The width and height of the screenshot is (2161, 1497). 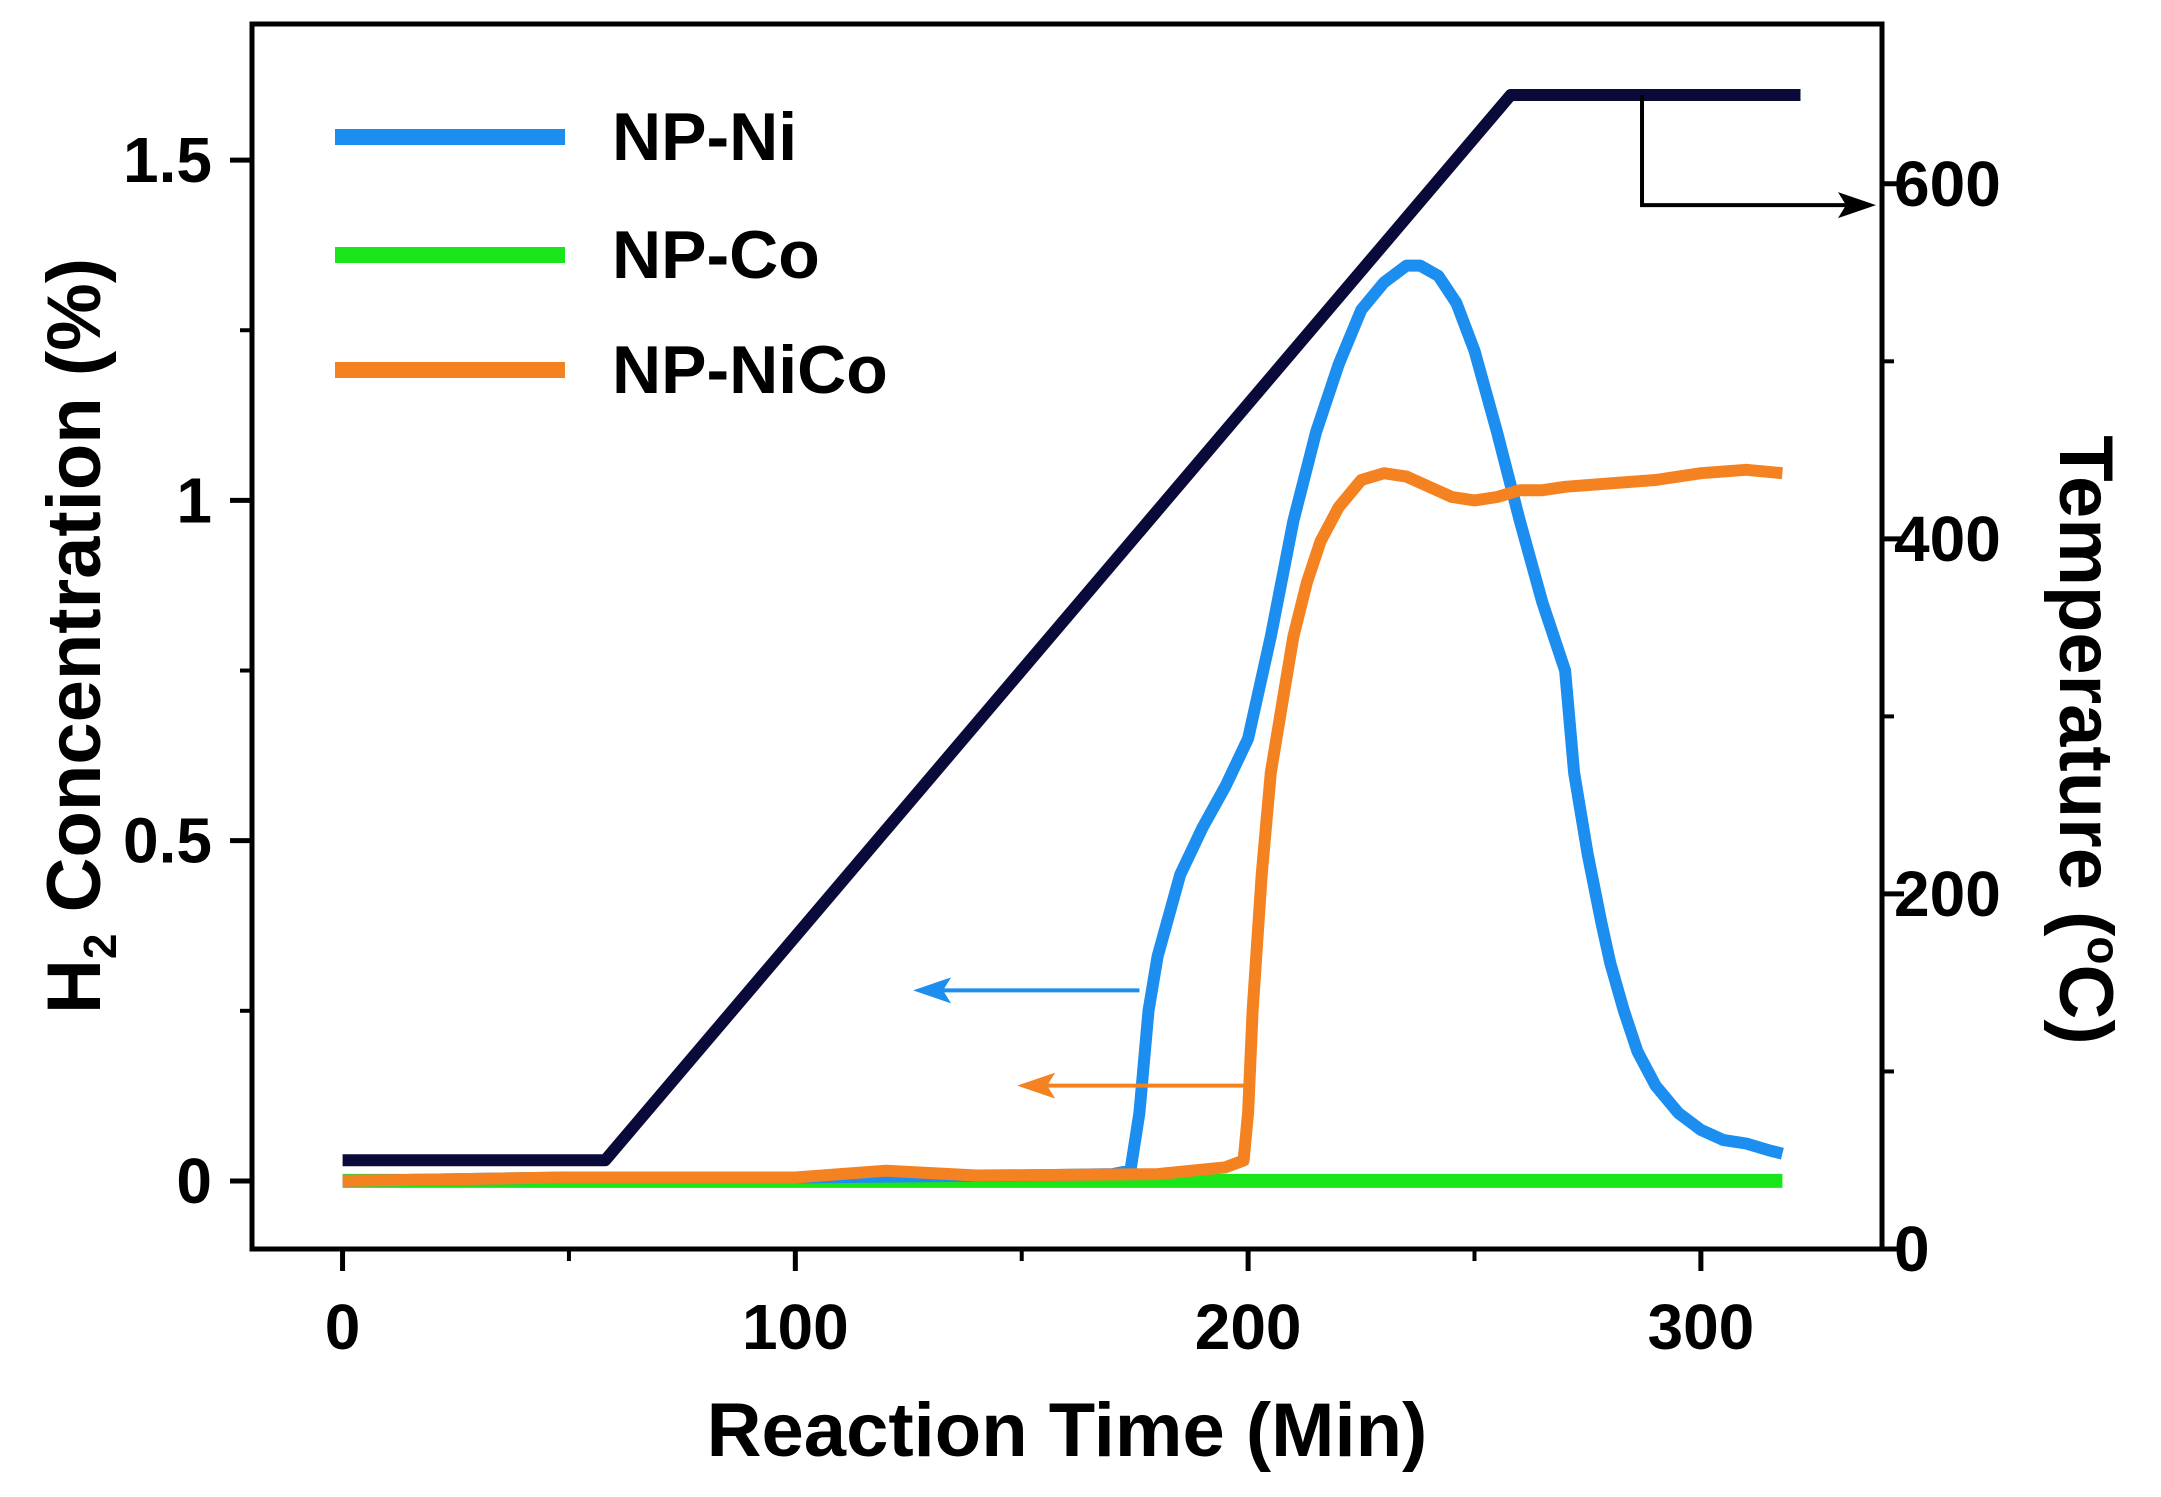 What do you see at coordinates (100, 947) in the screenshot?
I see `y-axis-title-subscript: 2` at bounding box center [100, 947].